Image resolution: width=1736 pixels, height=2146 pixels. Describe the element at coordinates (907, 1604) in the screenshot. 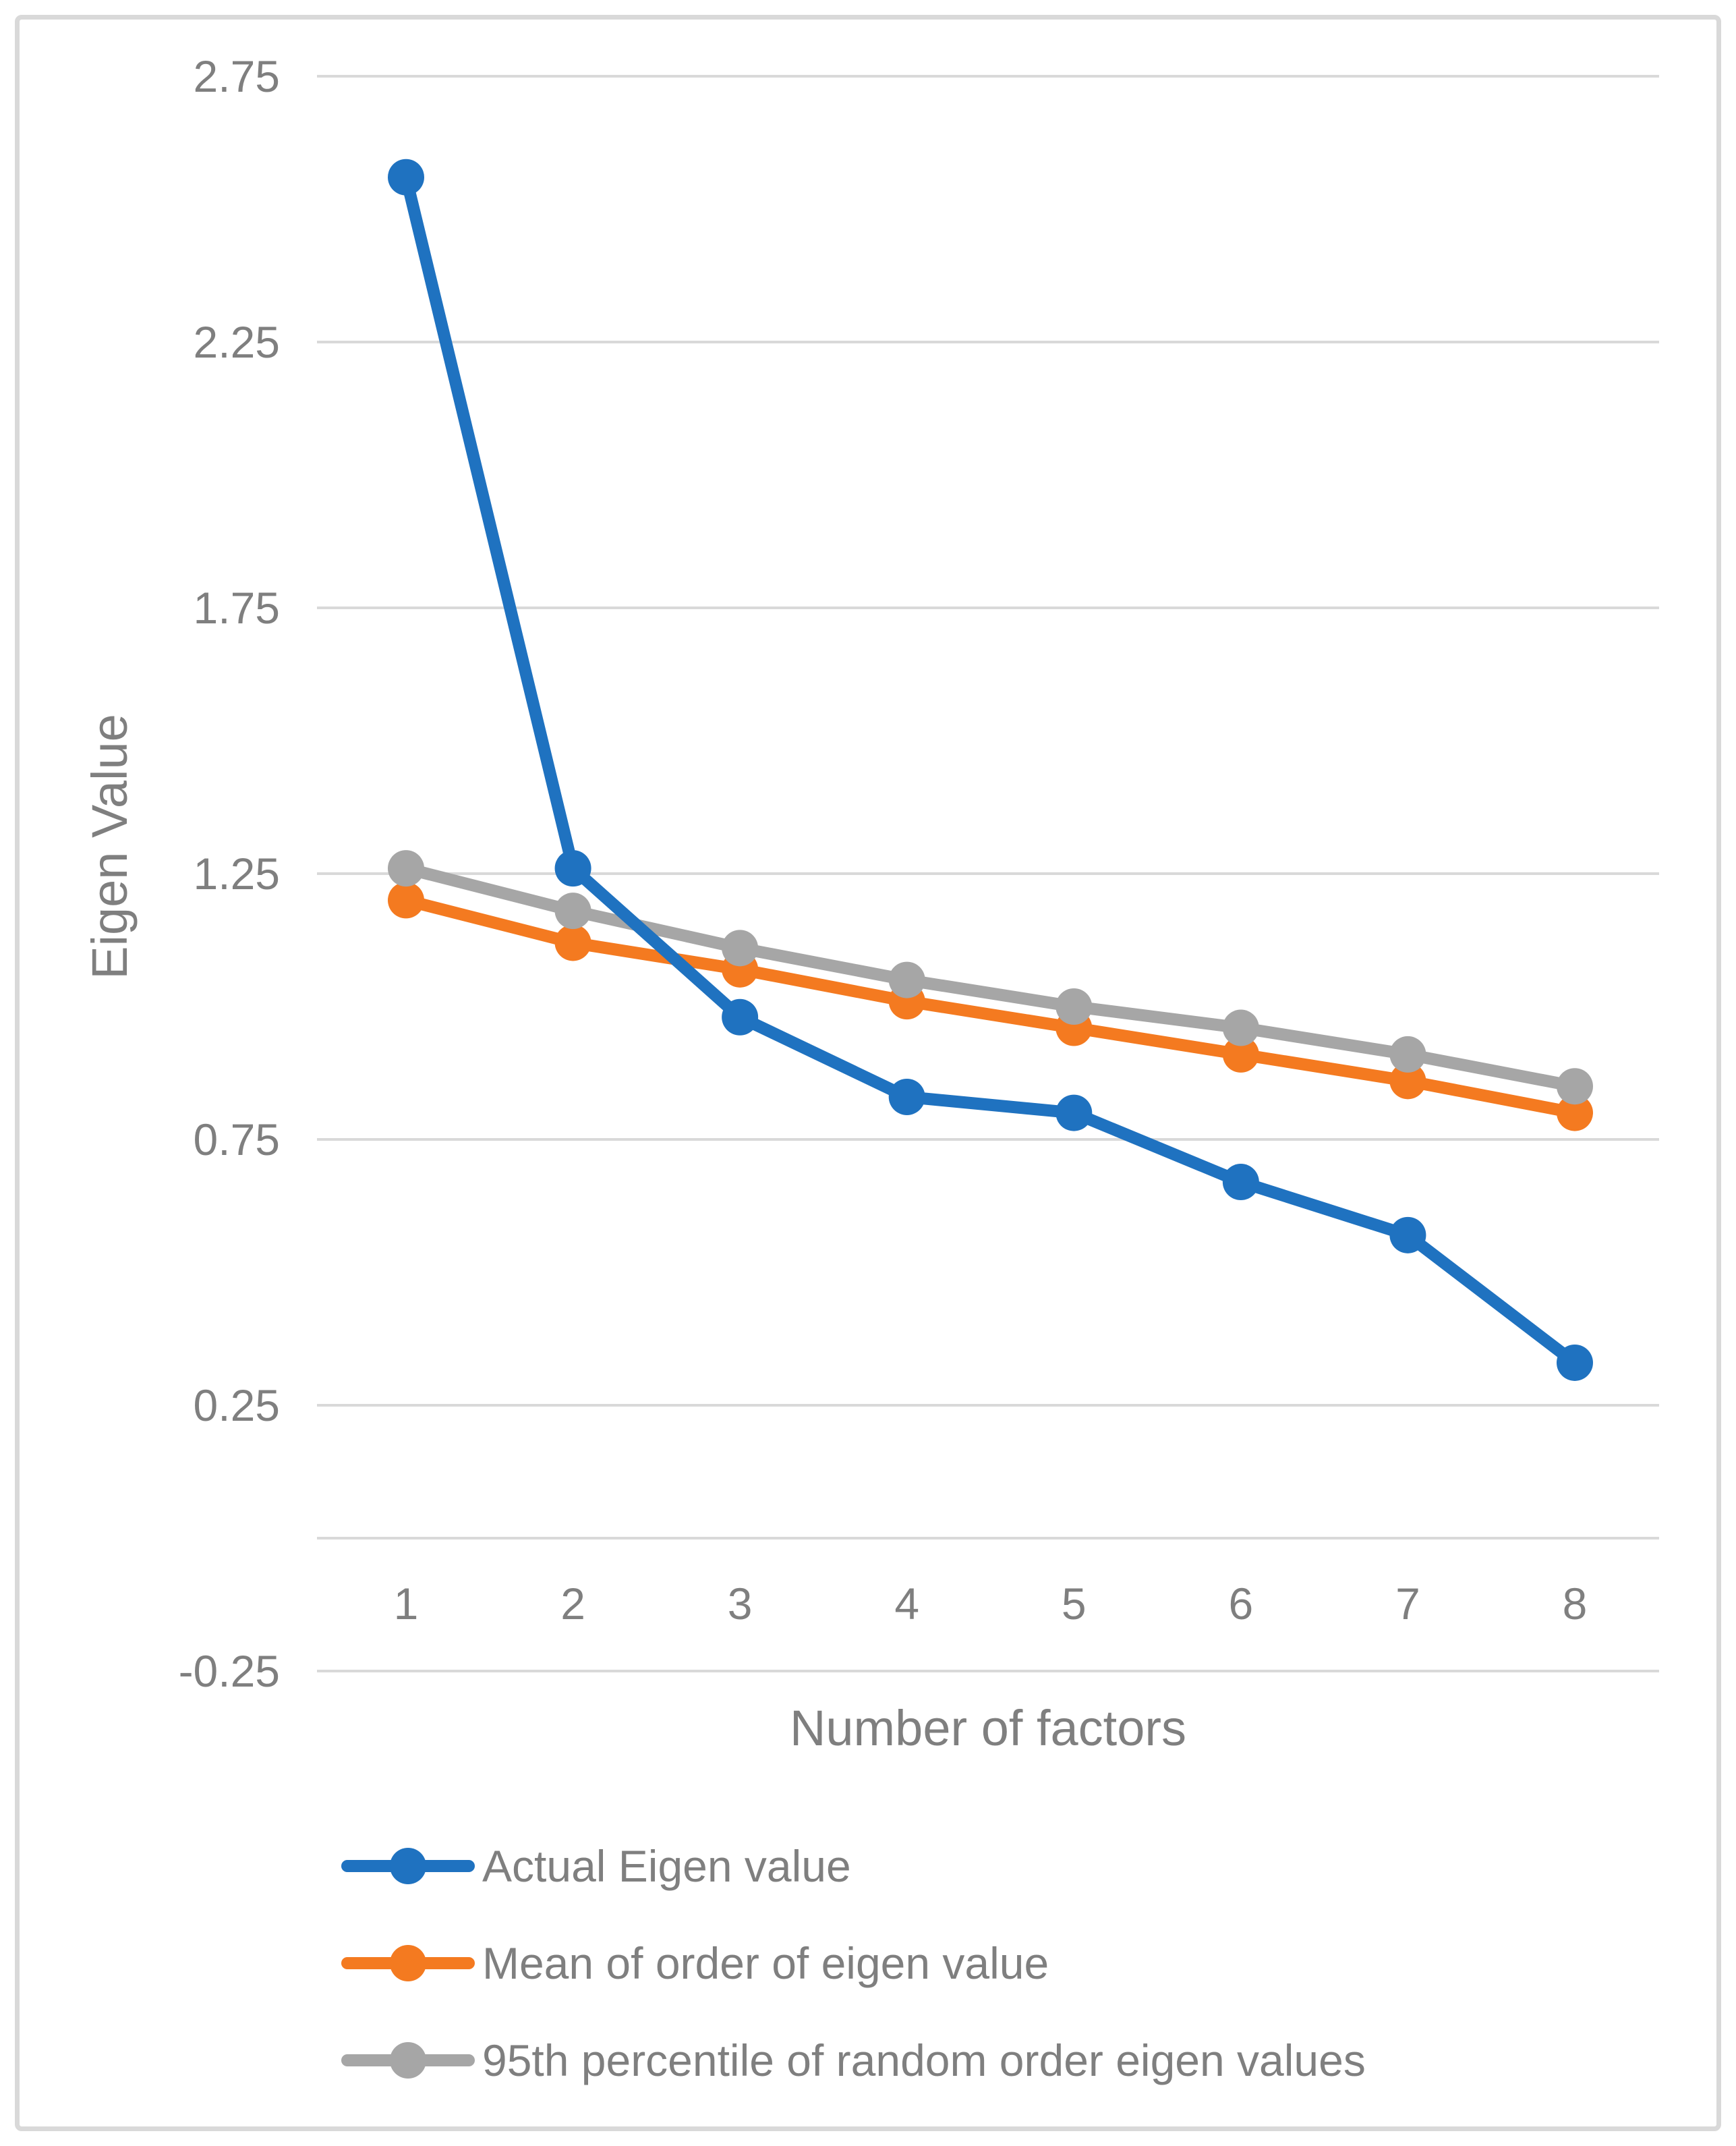

I see `x-tick-label: 4` at that location.